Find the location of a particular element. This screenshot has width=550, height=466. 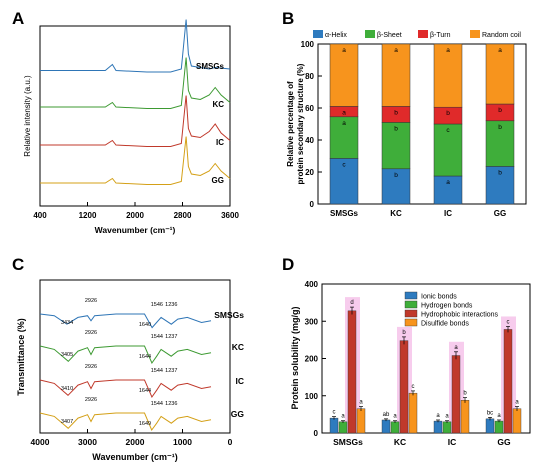

panel-c-peak-label: 1237 is located at coordinates (171, 337).